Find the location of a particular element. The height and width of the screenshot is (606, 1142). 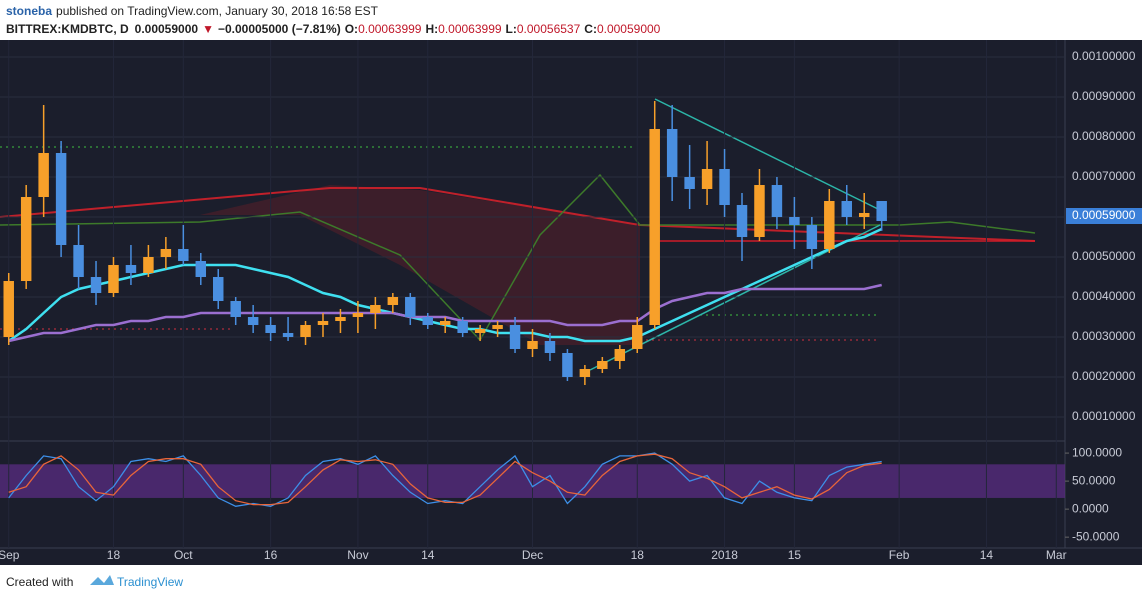

footer-text: Created with is located at coordinates (39, 582).